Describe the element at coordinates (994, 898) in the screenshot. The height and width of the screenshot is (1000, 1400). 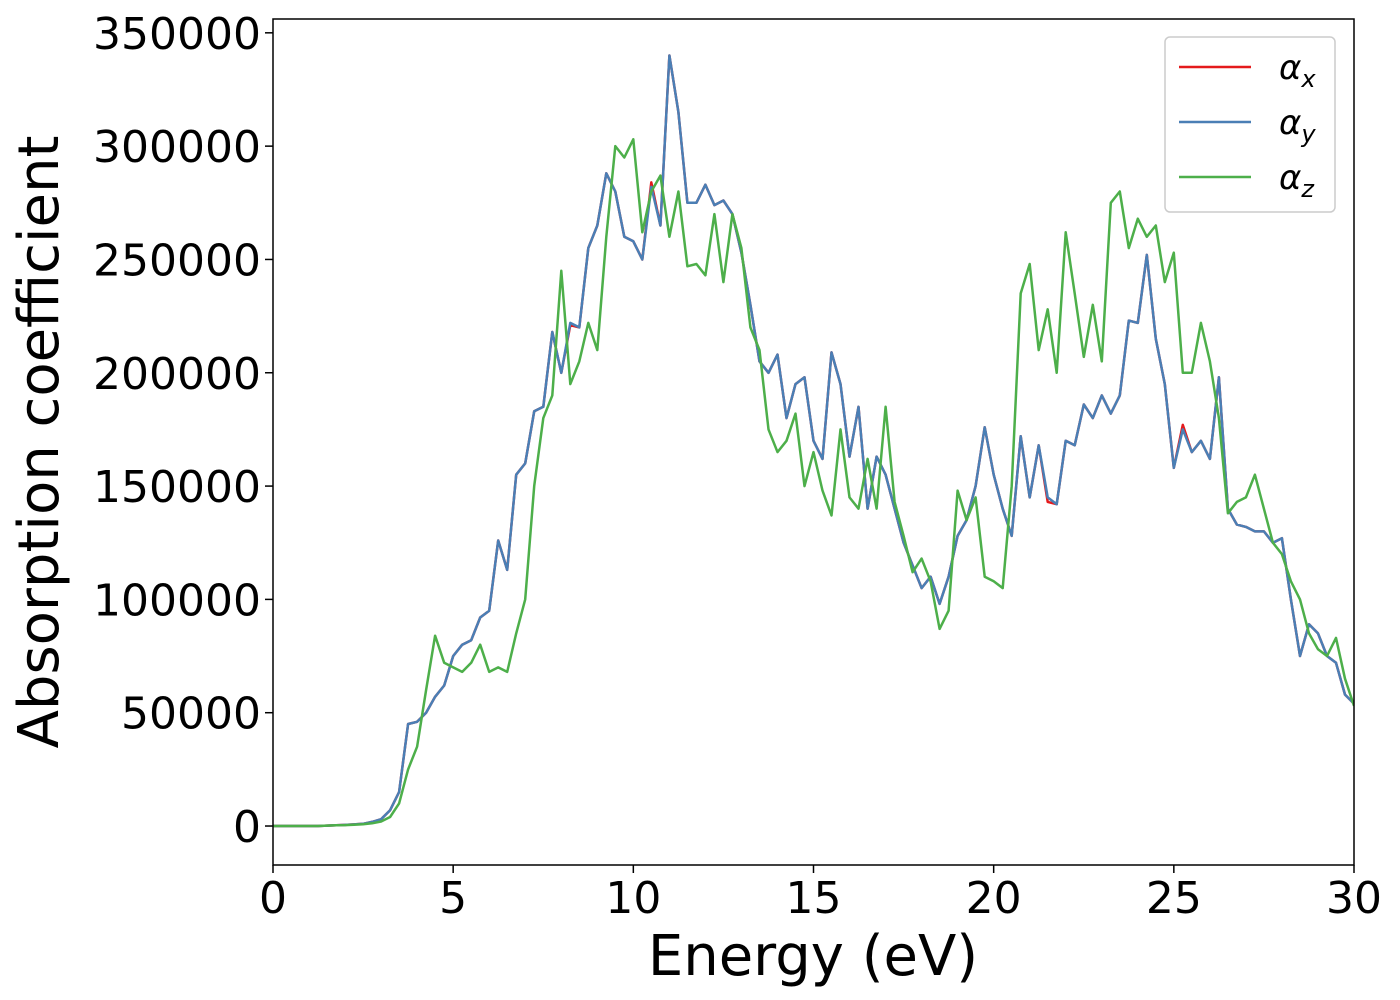
I see `x-tick-label: 20` at that location.